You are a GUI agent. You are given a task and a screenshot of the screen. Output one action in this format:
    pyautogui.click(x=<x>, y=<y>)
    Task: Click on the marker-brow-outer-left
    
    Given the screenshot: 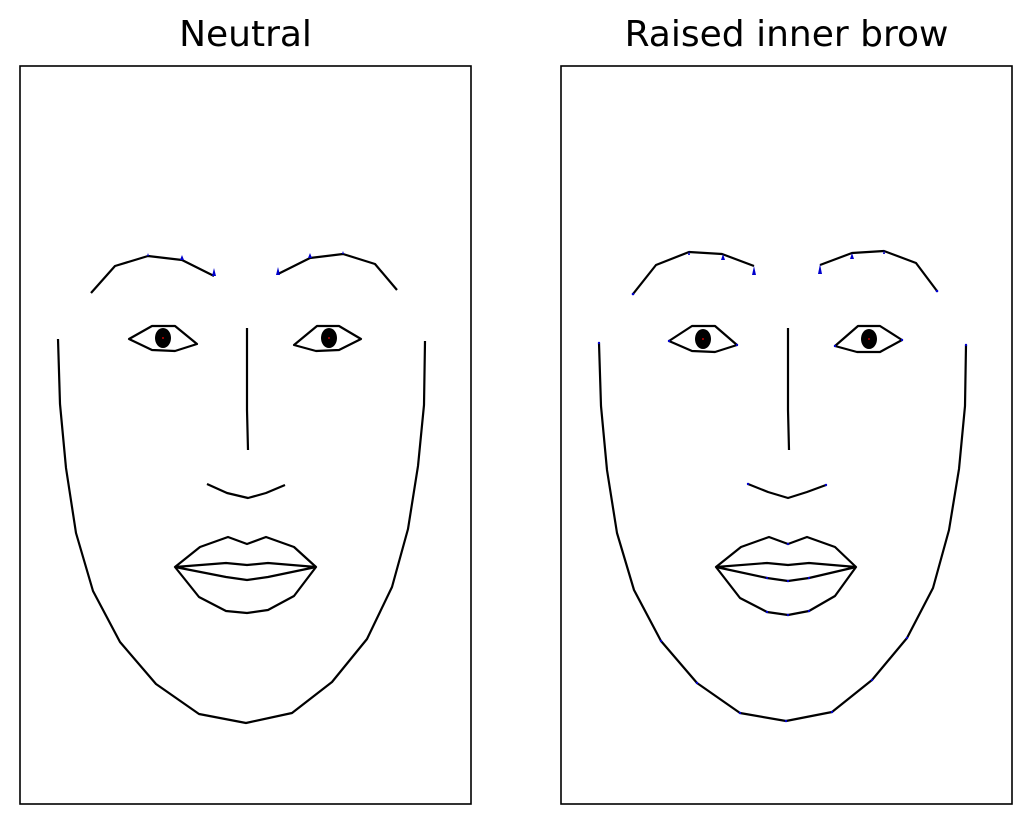 What is the action you would take?
    pyautogui.click(x=633, y=294)
    